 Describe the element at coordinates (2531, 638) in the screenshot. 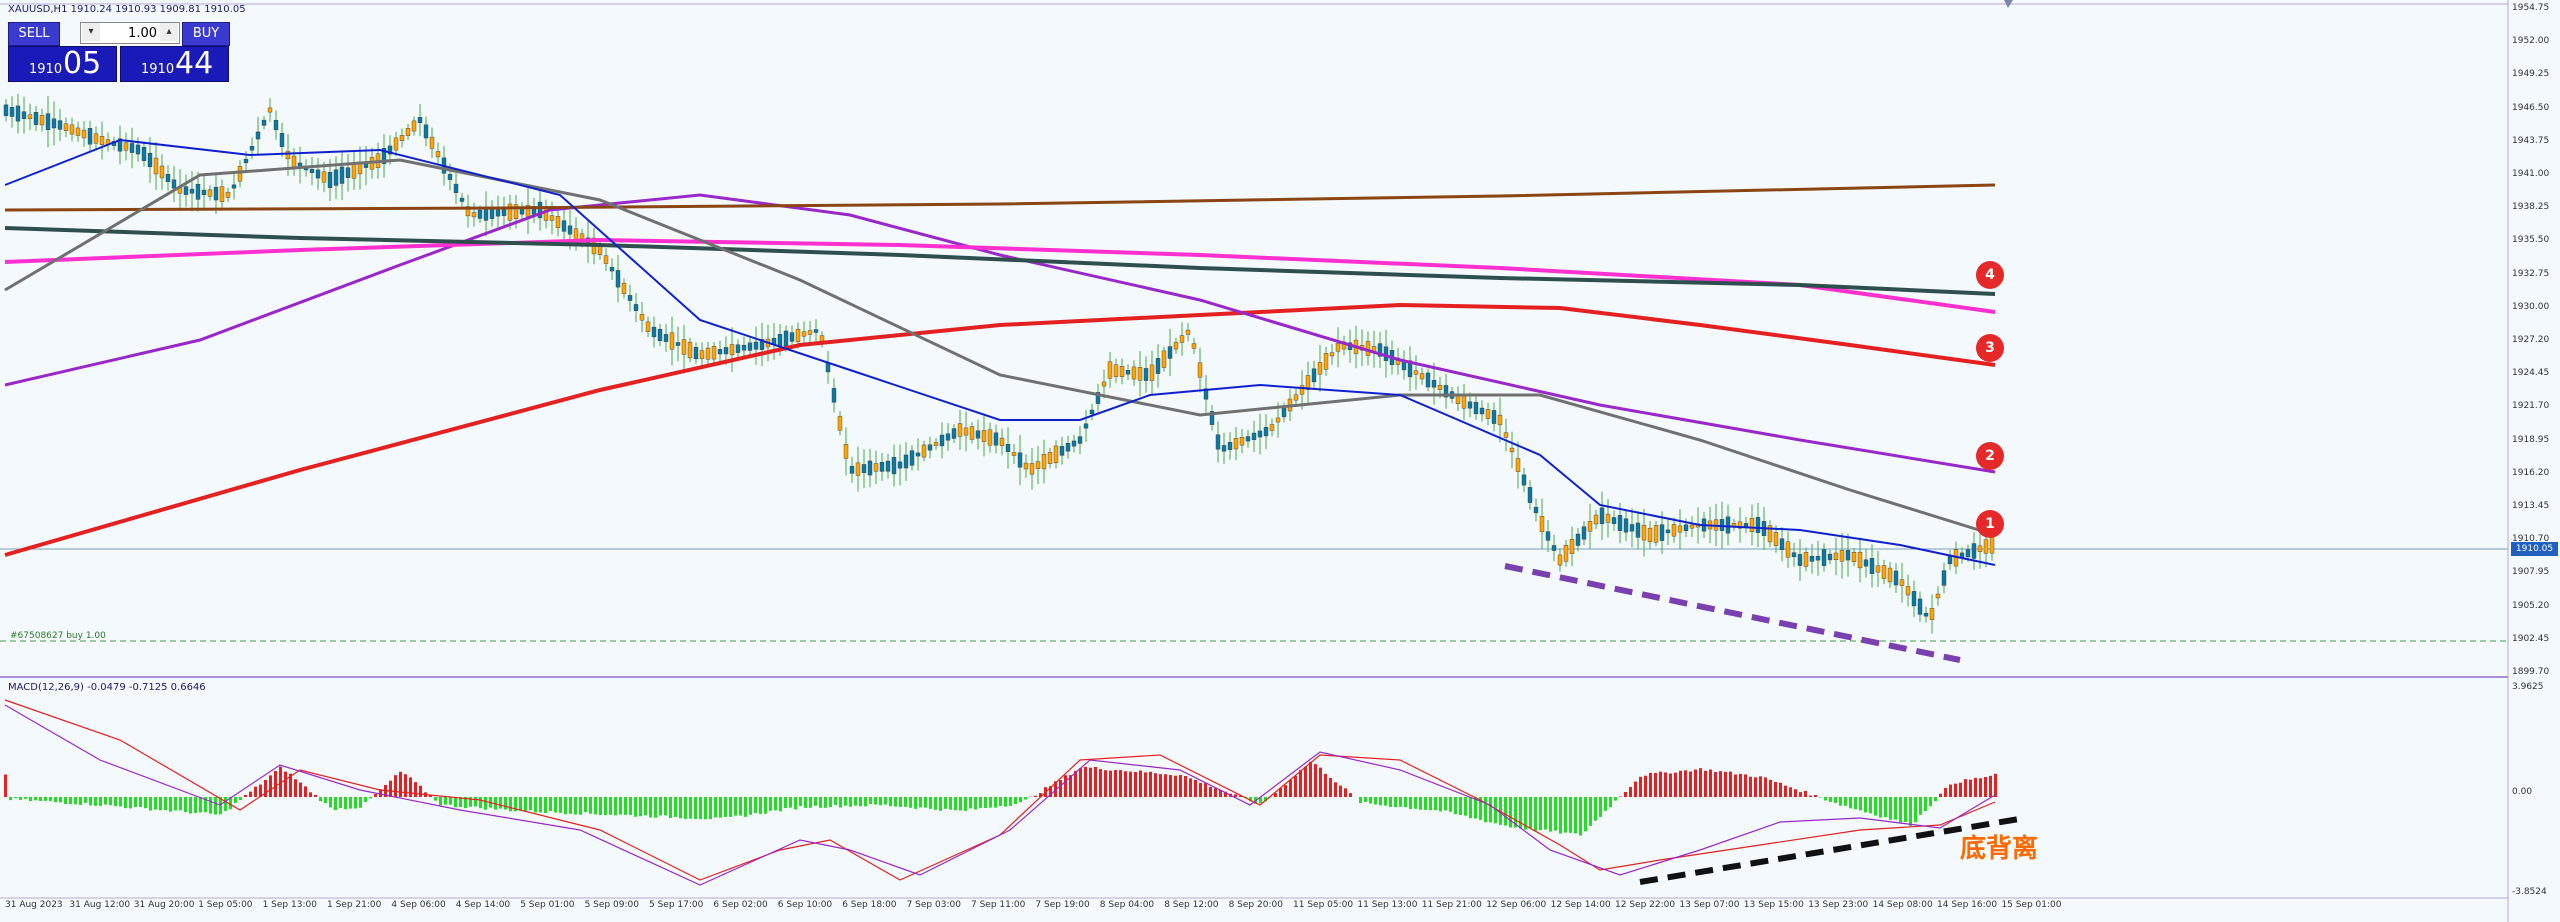

I see `price-axis-label: 1902.45` at that location.